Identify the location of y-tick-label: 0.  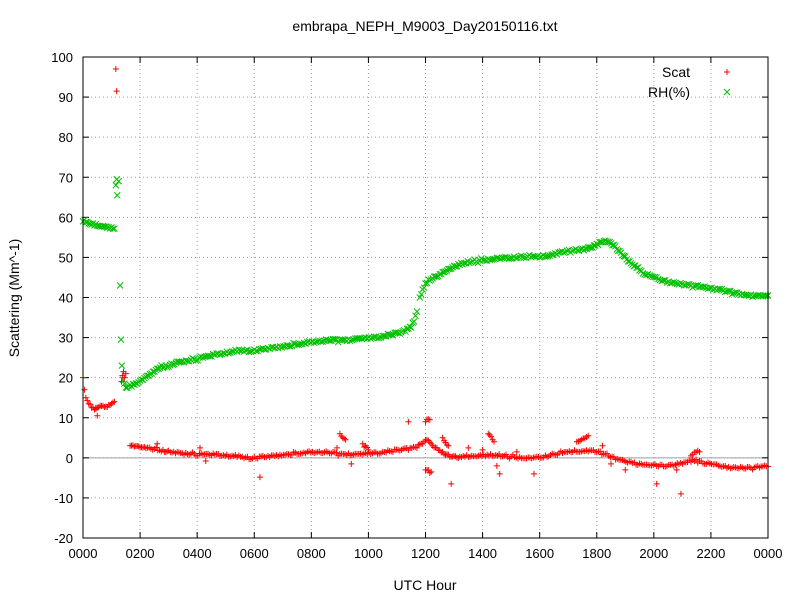
(69, 458).